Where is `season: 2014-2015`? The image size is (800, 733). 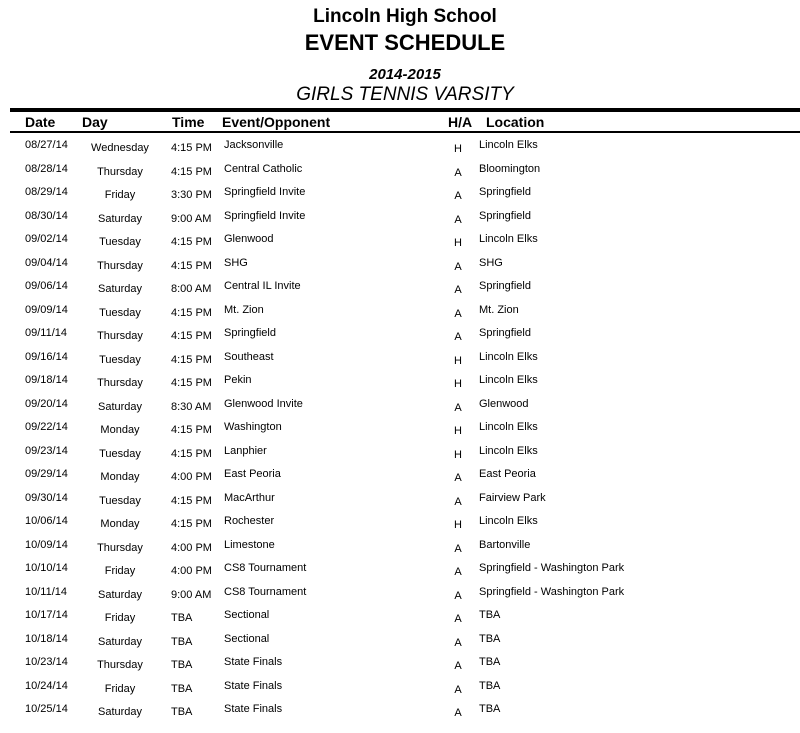
season: 2014-2015 is located at coordinates (405, 74).